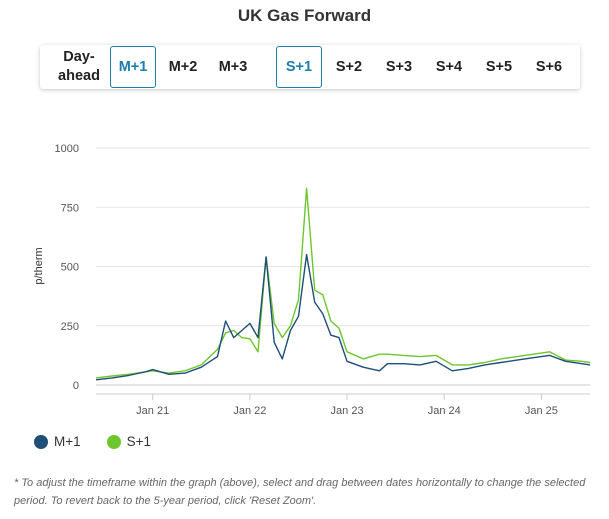 This screenshot has width=609, height=519. Describe the element at coordinates (399, 66) in the screenshot. I see `tab-s3: S+3` at that location.